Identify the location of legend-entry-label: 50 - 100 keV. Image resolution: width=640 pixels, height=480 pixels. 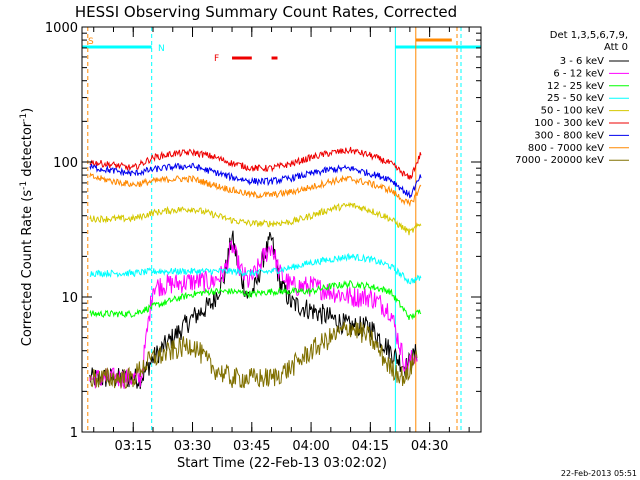
(573, 111).